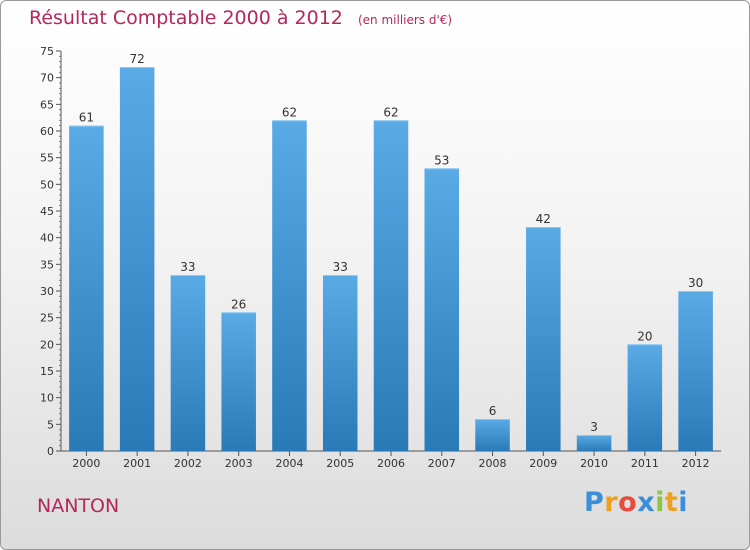  What do you see at coordinates (493, 463) in the screenshot?
I see `x-tick-label: 2008` at bounding box center [493, 463].